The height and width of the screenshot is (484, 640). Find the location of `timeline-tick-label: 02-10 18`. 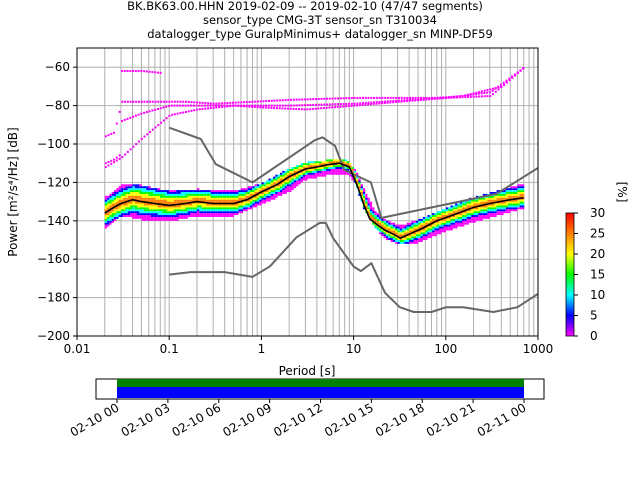

timeline-tick-label: 02-10 18 is located at coordinates (400, 419).